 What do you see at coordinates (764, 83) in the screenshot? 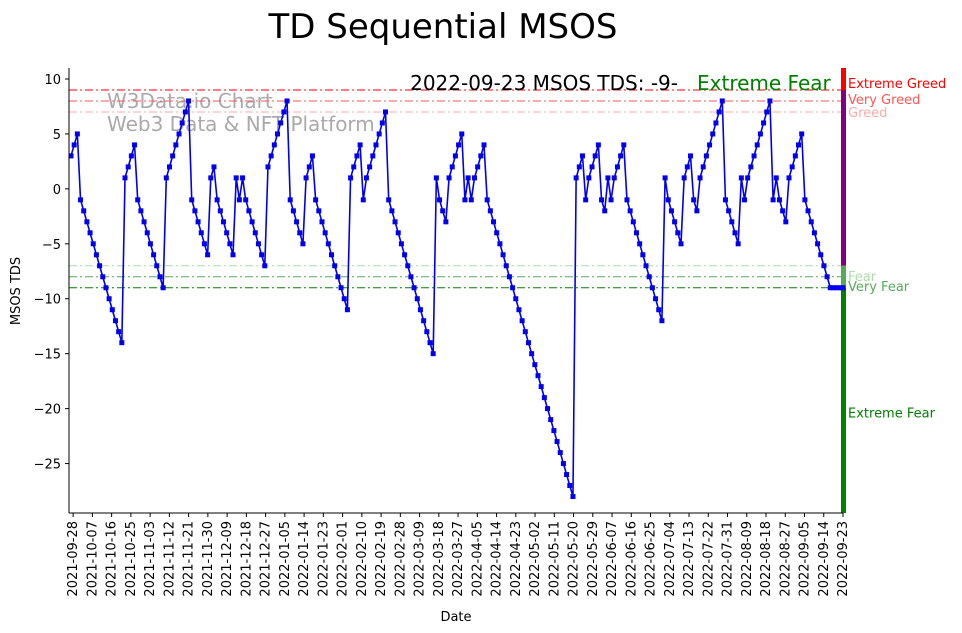
I see `annotation-status: Extreme Fear` at bounding box center [764, 83].